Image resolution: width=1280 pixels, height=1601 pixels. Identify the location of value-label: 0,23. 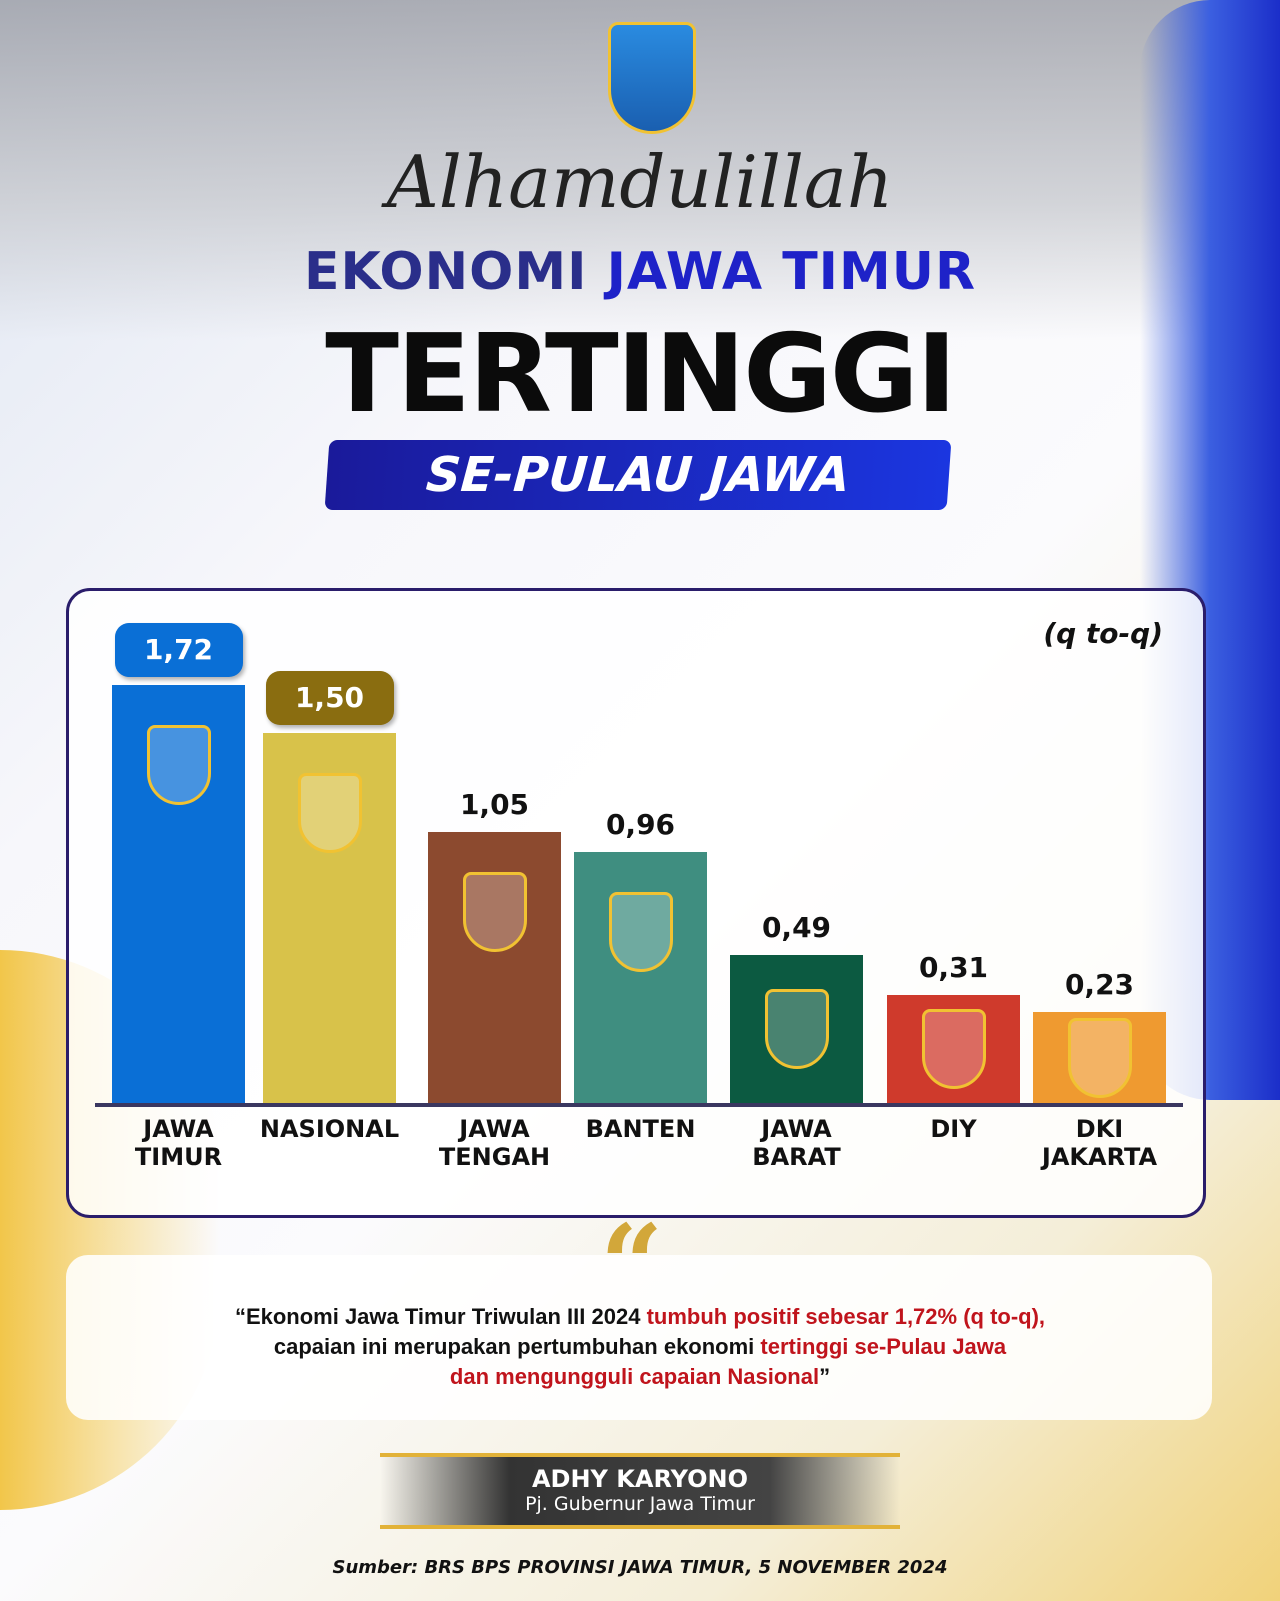
(1099, 985).